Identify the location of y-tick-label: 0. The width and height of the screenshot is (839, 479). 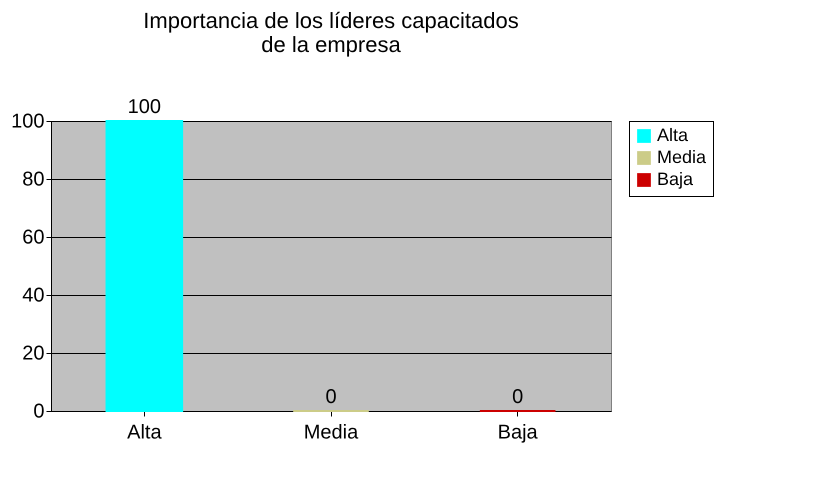
(38, 411).